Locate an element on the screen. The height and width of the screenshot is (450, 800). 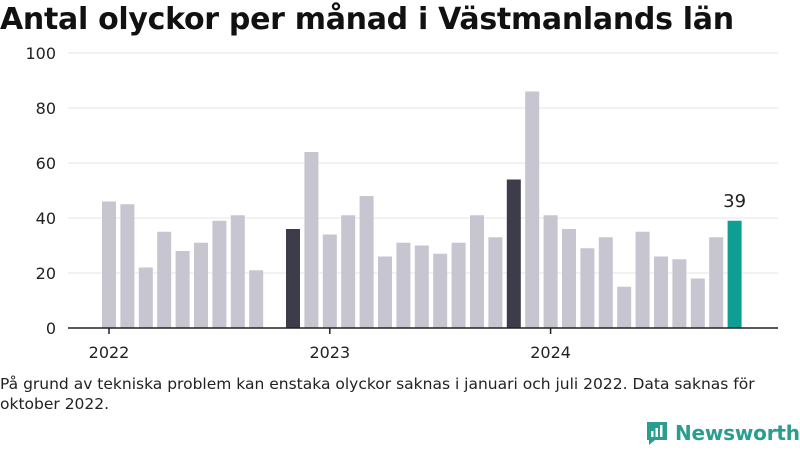
brand-name: Newsworthy is located at coordinates (737, 433).